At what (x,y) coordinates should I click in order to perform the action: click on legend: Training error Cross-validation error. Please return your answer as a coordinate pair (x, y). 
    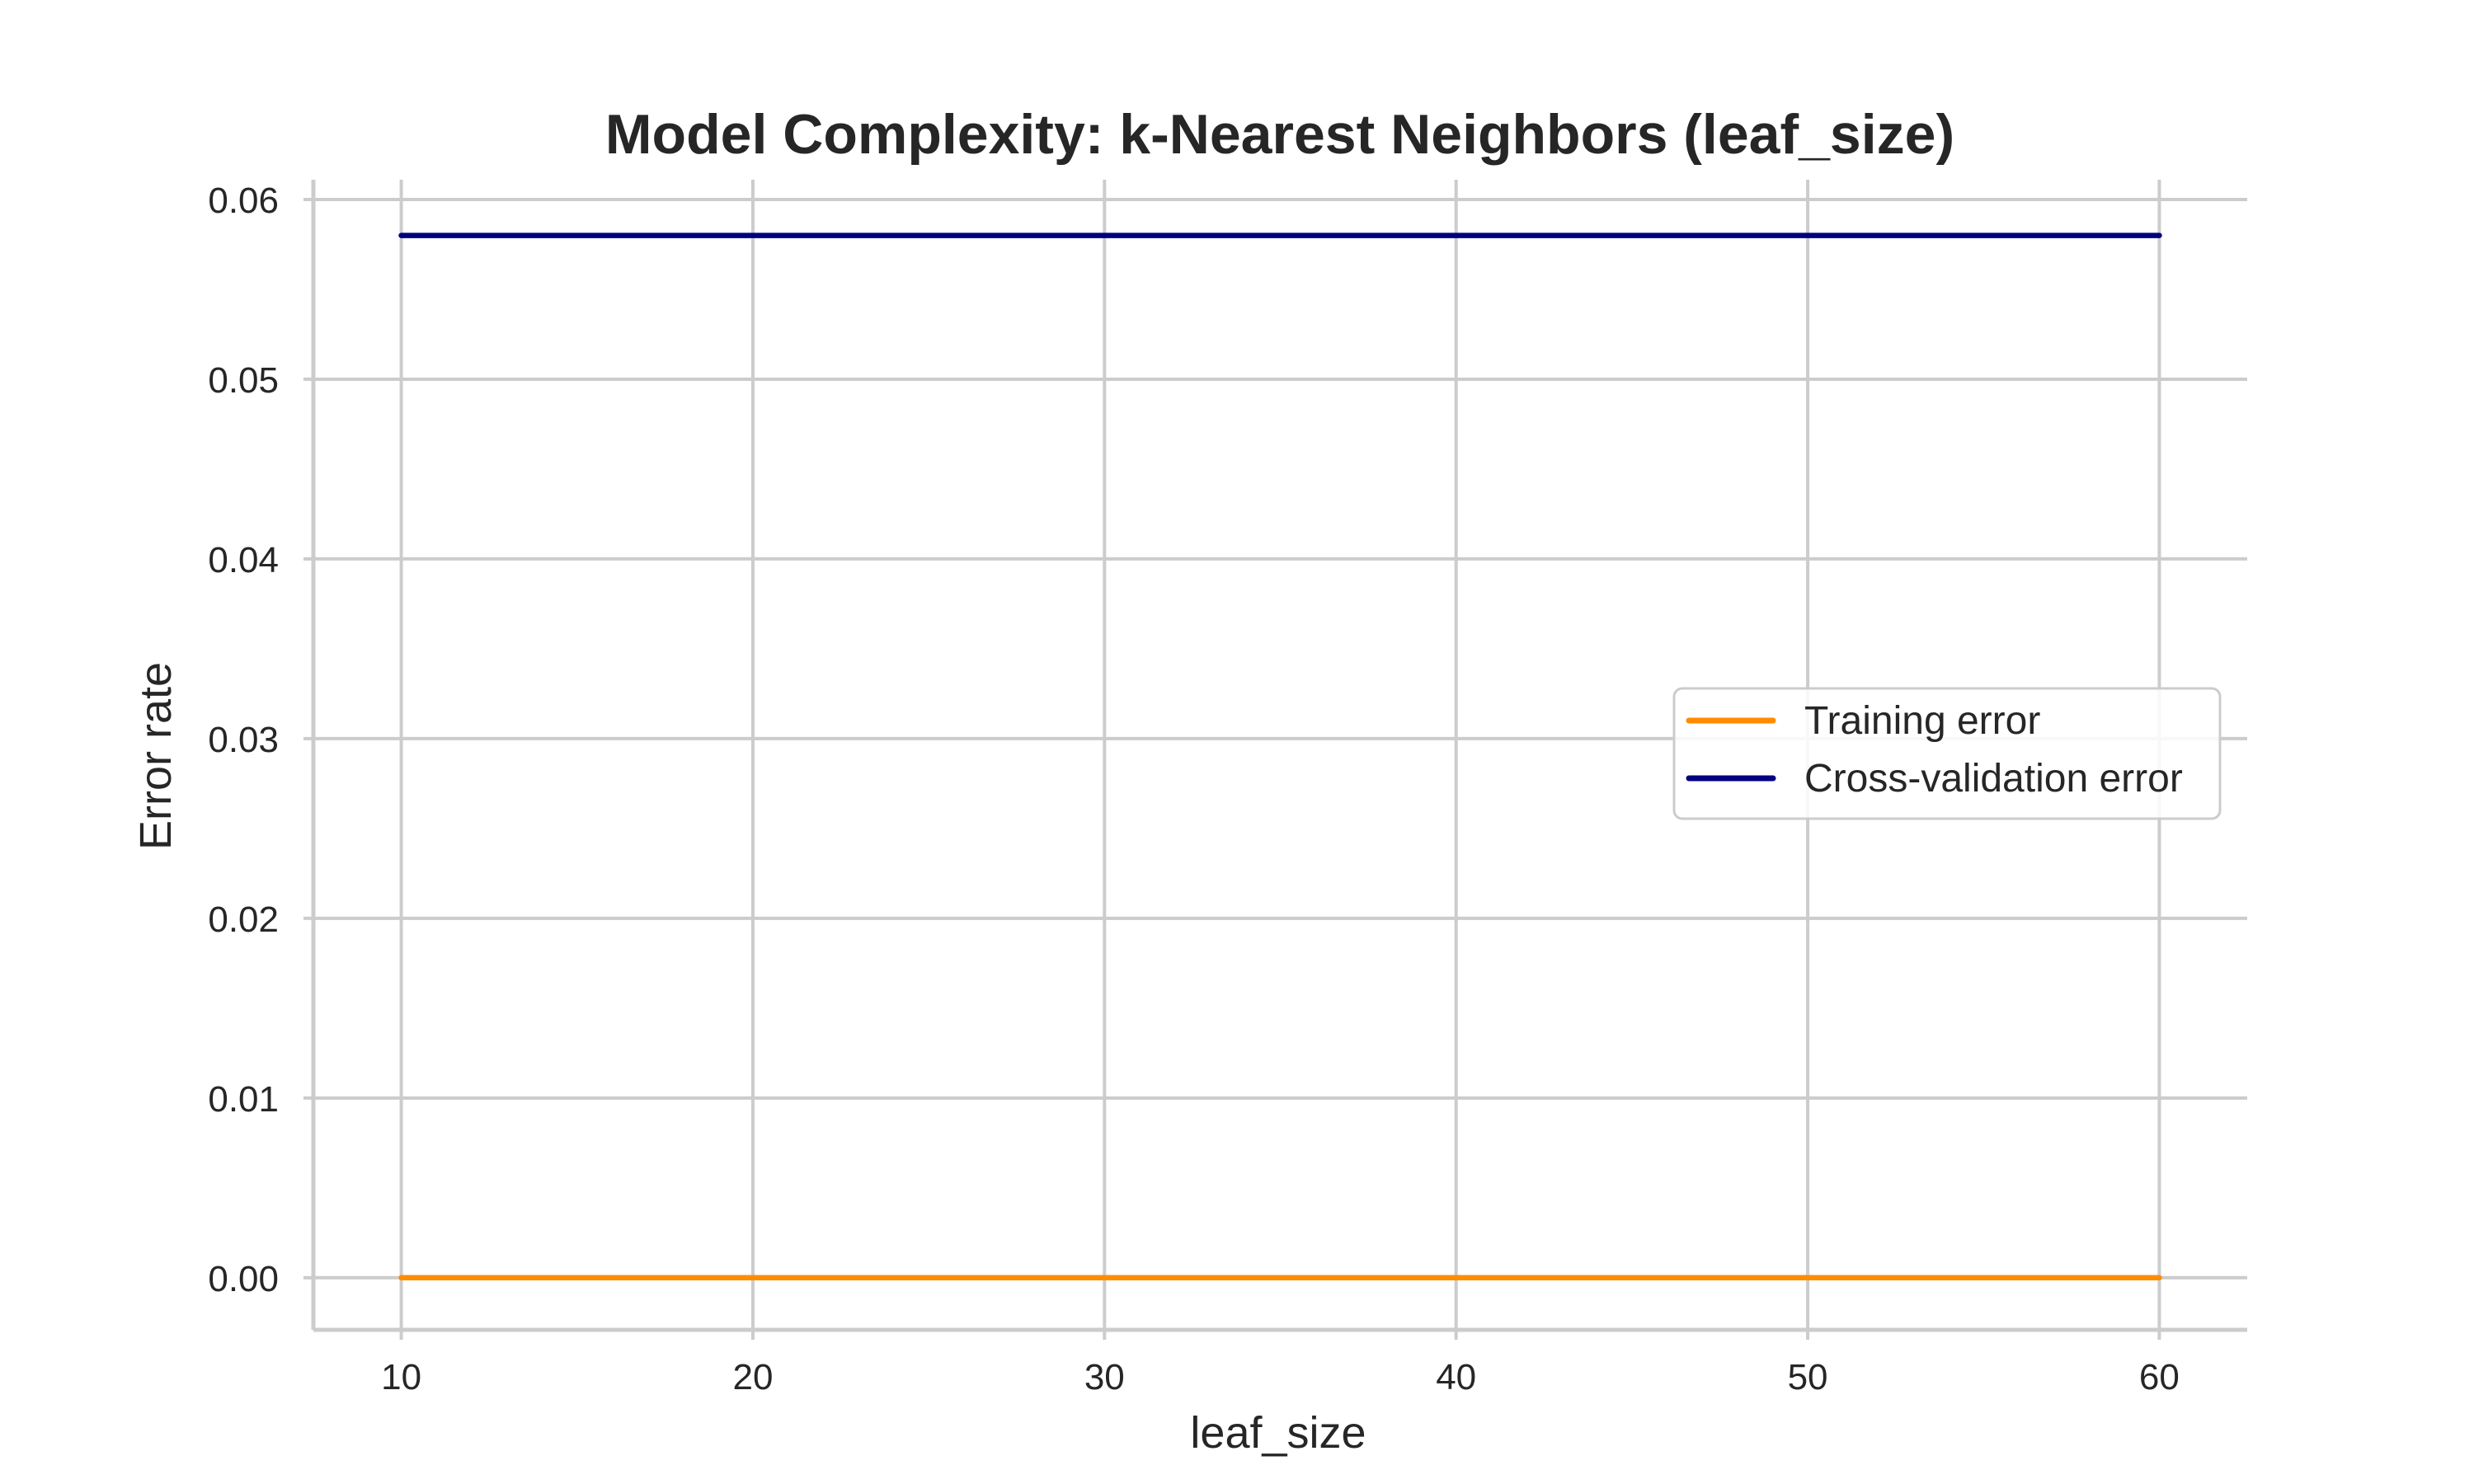
    Looking at the image, I should click on (1947, 753).